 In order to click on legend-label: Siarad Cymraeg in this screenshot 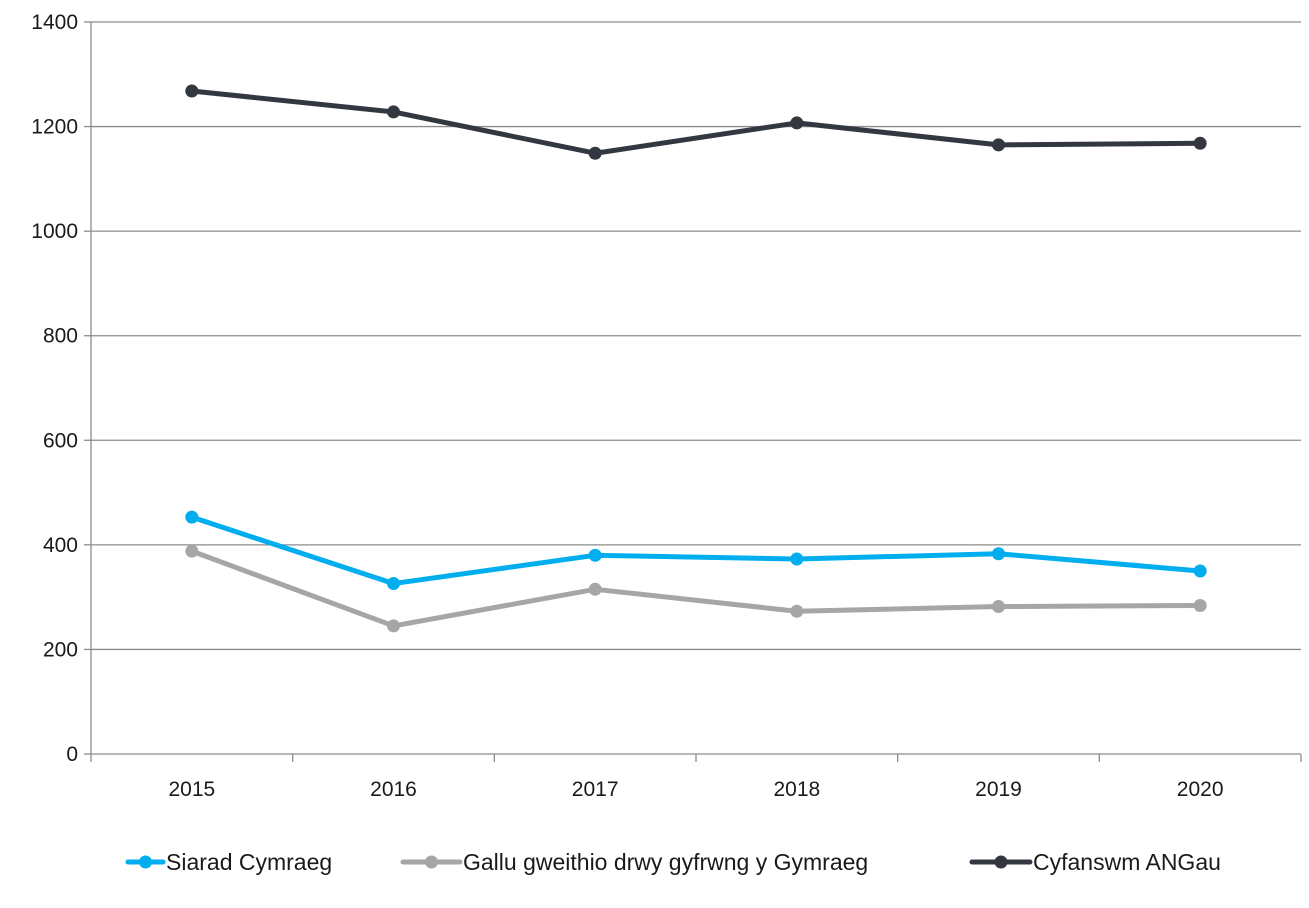, I will do `click(249, 862)`.